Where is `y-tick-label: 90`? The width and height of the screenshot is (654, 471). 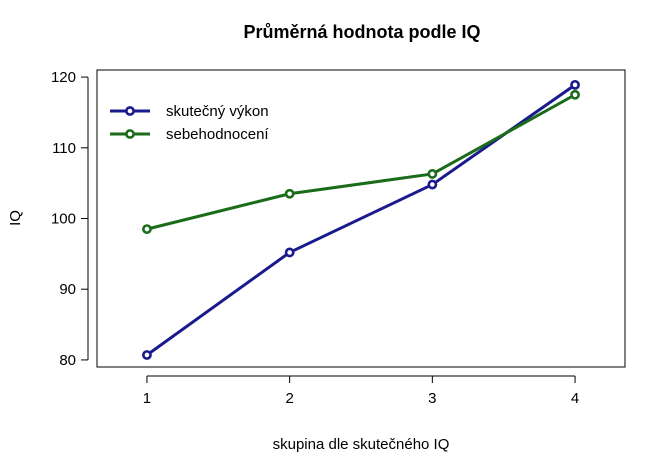
y-tick-label: 90 is located at coordinates (67, 289).